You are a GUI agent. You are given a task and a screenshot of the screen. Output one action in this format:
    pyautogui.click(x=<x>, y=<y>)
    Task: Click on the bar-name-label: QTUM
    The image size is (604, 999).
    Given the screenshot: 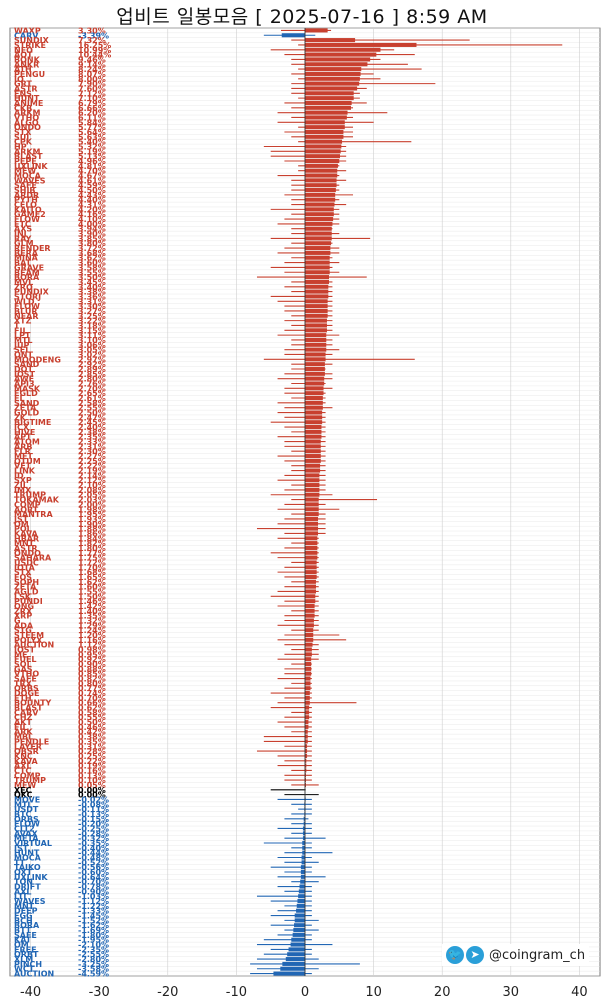 What is the action you would take?
    pyautogui.click(x=27, y=461)
    